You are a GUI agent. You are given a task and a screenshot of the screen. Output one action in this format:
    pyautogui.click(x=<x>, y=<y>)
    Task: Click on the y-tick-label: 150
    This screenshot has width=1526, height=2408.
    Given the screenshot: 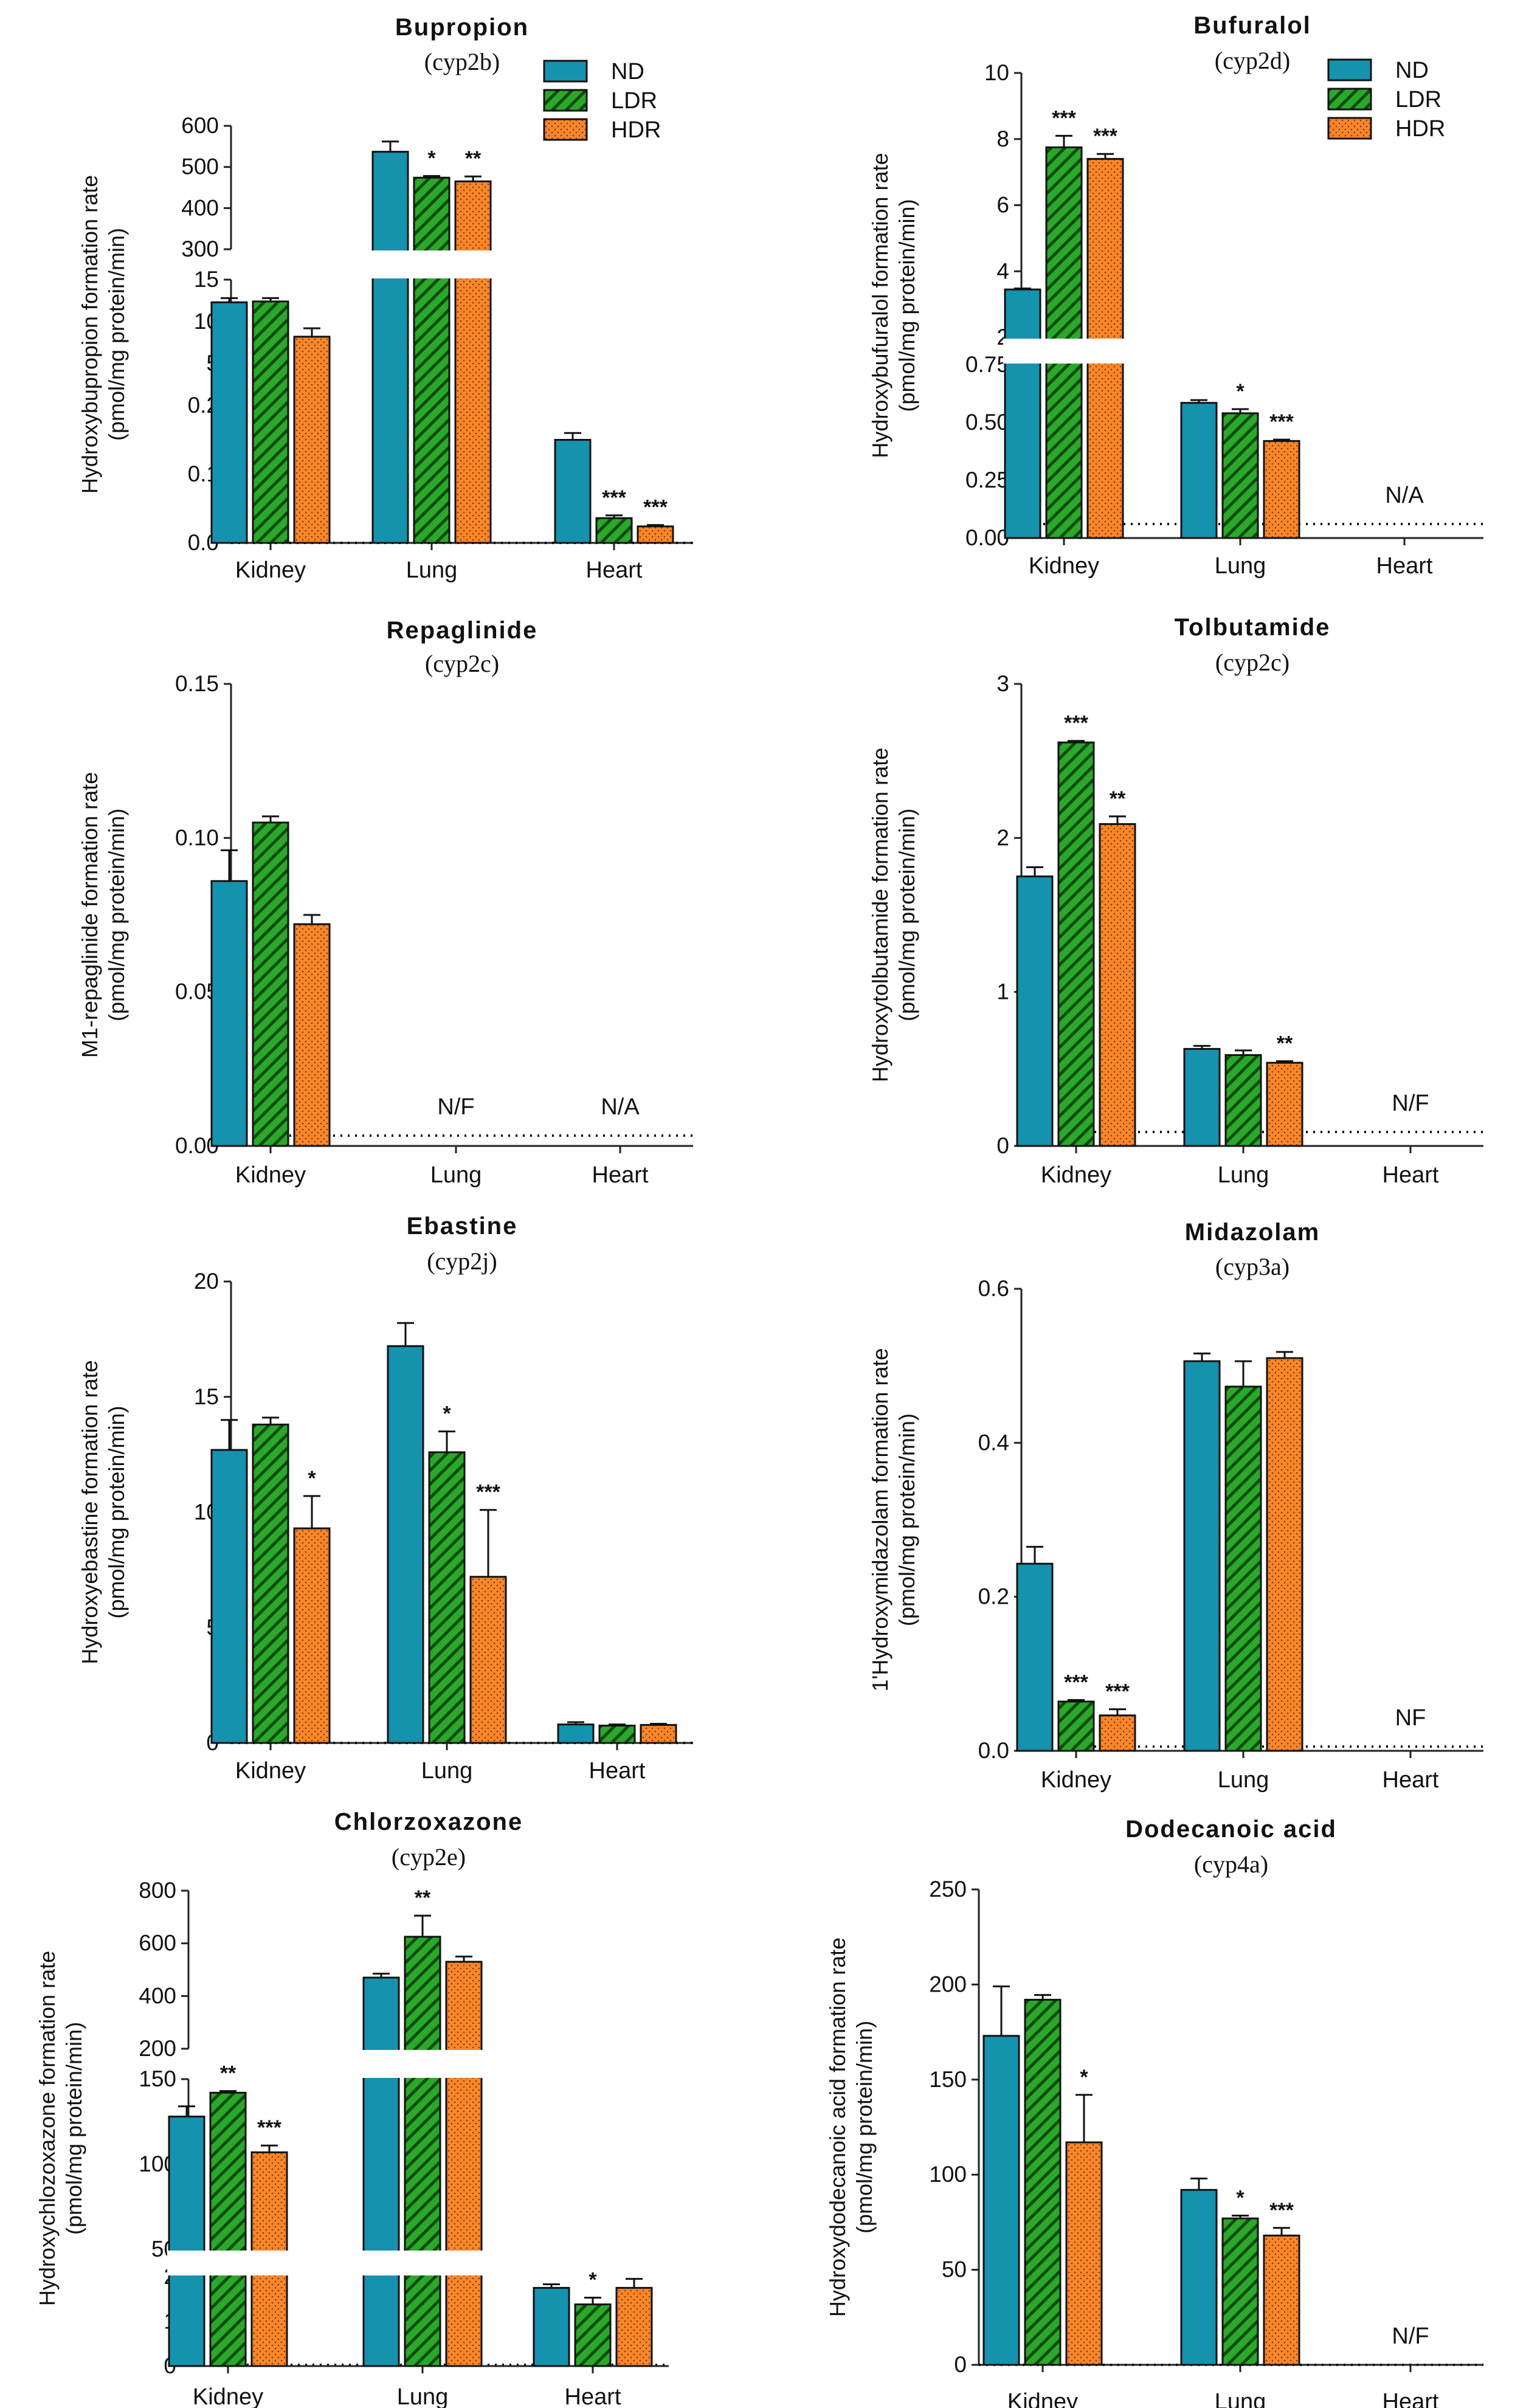 What is the action you would take?
    pyautogui.click(x=948, y=2079)
    